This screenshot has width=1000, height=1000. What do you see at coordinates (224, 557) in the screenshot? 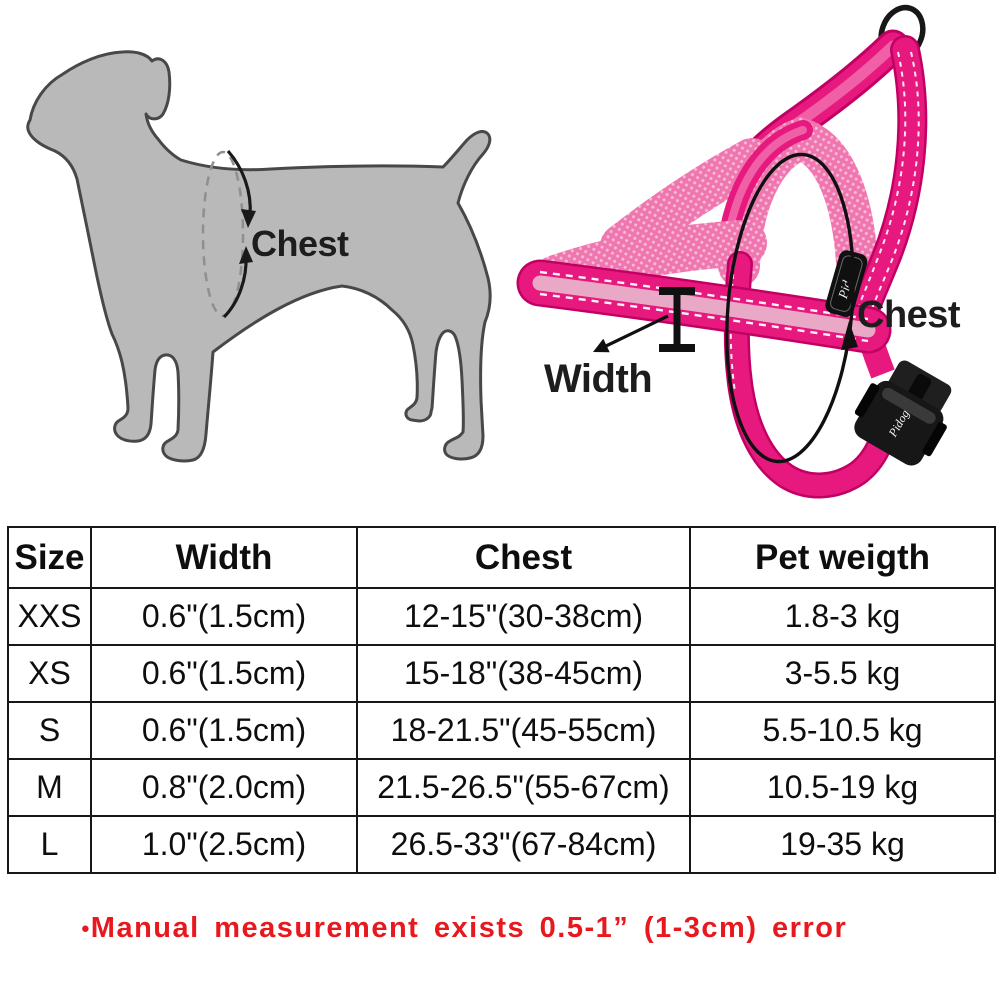
I see `table-header-cell: Width` at bounding box center [224, 557].